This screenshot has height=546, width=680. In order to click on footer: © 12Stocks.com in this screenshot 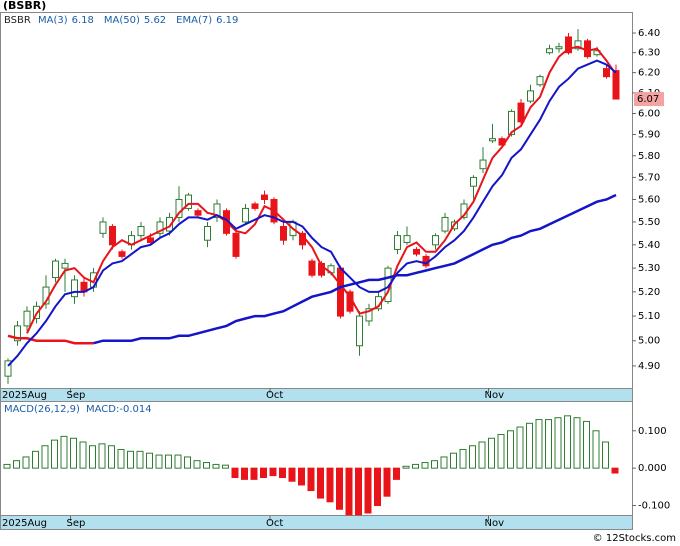, I will do `click(634, 538)`.